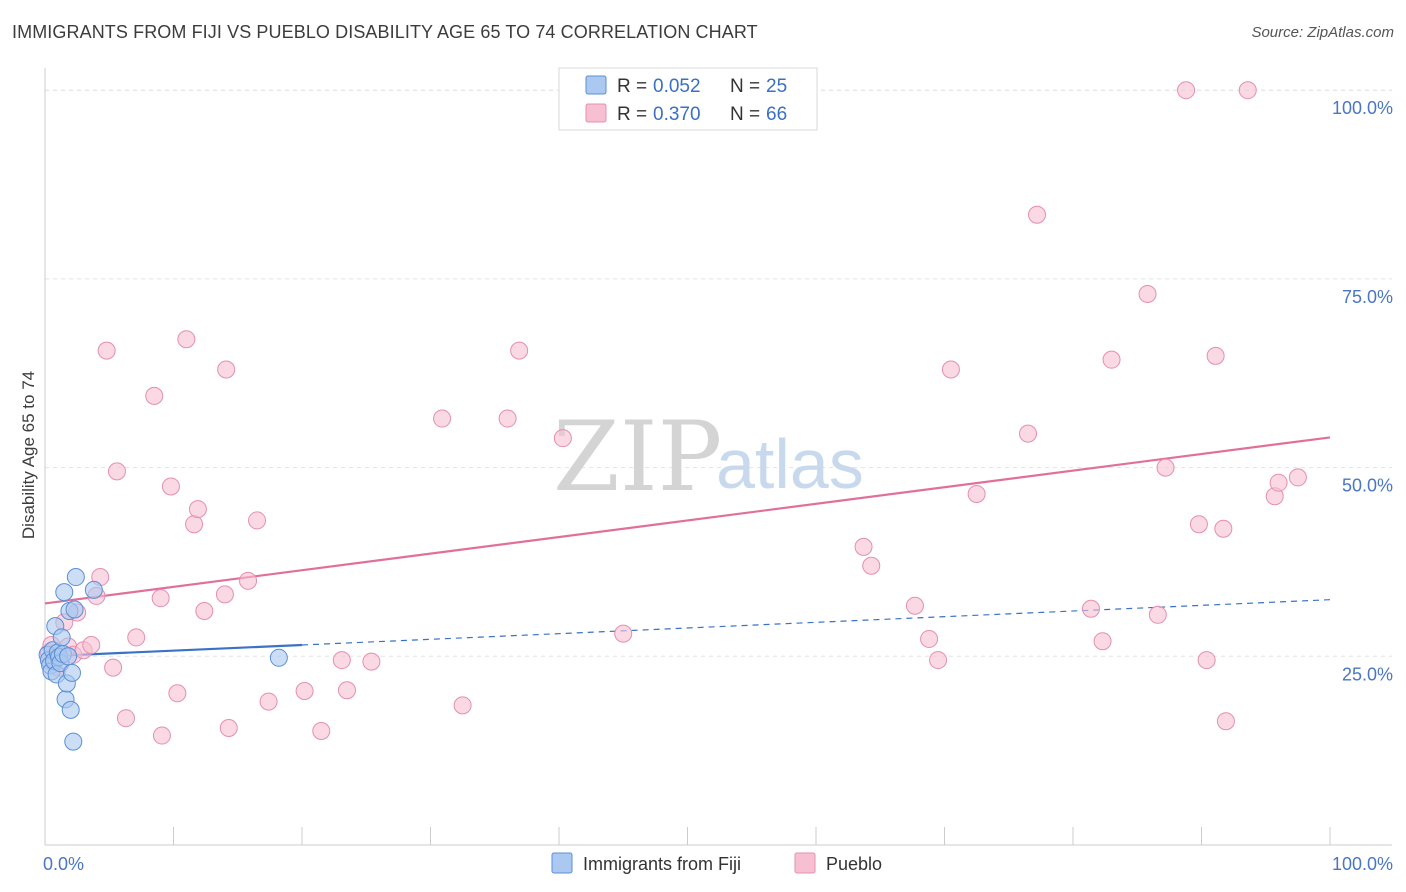 The height and width of the screenshot is (892, 1406). What do you see at coordinates (1362, 108) in the screenshot?
I see `y-tick-label-3: 100.0%` at bounding box center [1362, 108].